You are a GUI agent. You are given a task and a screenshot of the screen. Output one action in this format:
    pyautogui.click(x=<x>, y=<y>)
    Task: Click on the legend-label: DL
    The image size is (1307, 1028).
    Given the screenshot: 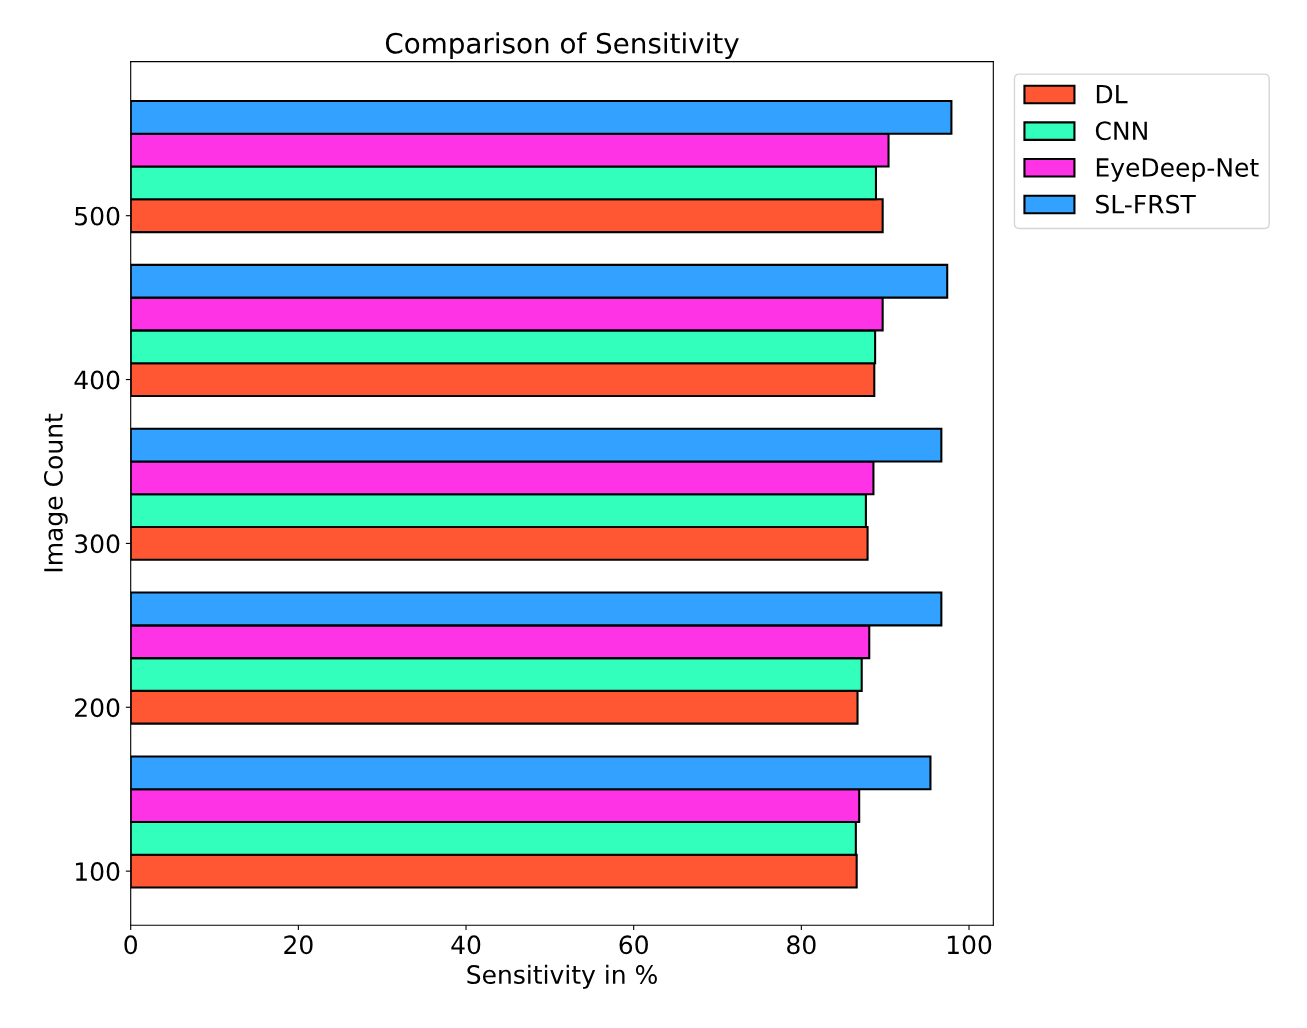 What is the action you would take?
    pyautogui.click(x=1112, y=94)
    